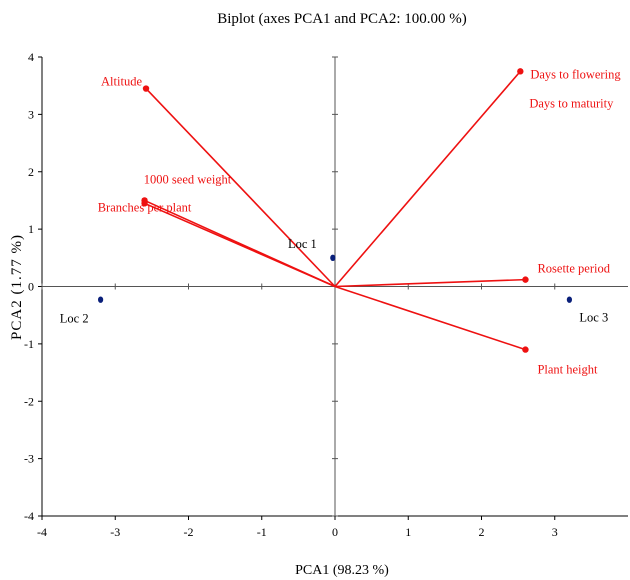  What do you see at coordinates (29, 344) in the screenshot?
I see `y-tick-label: -1` at bounding box center [29, 344].